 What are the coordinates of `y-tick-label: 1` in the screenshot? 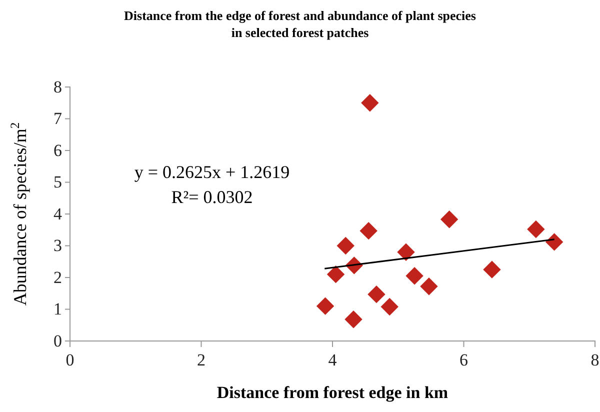 It's located at (58, 309).